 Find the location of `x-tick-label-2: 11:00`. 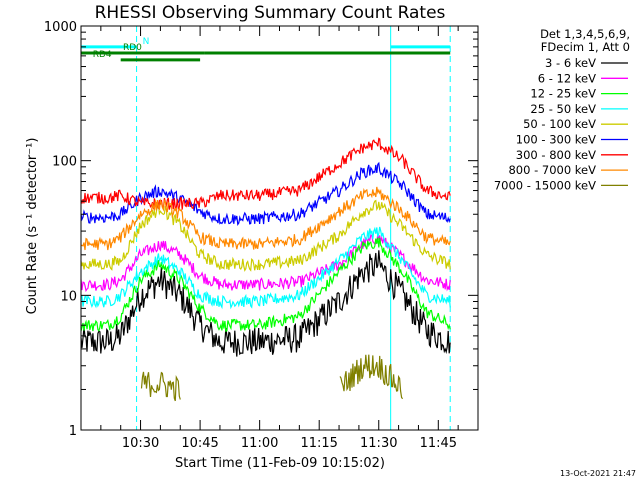

x-tick-label-2: 11:00 is located at coordinates (259, 443).